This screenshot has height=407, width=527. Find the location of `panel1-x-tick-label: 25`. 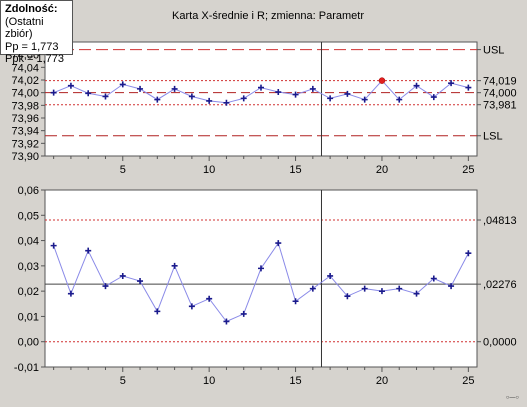

panel1-x-tick-label: 25 is located at coordinates (468, 170).